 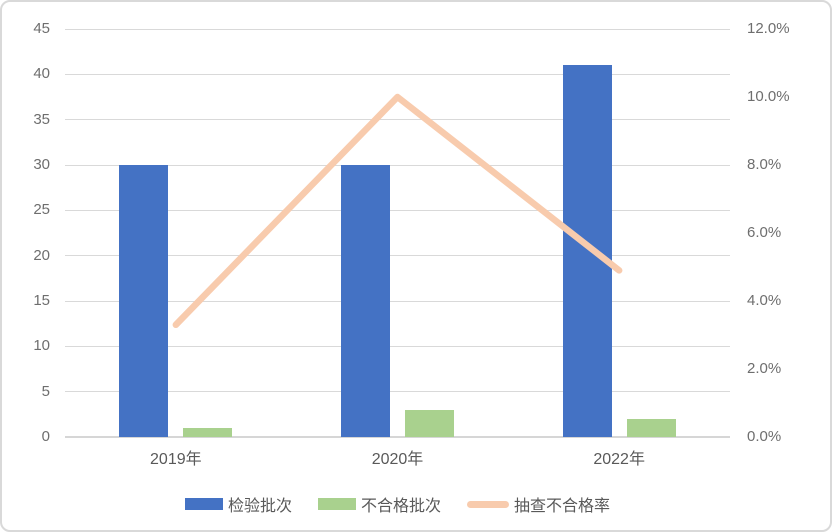 What do you see at coordinates (764, 300) in the screenshot?
I see `y-axis-right-tick-label: 4.0%` at bounding box center [764, 300].